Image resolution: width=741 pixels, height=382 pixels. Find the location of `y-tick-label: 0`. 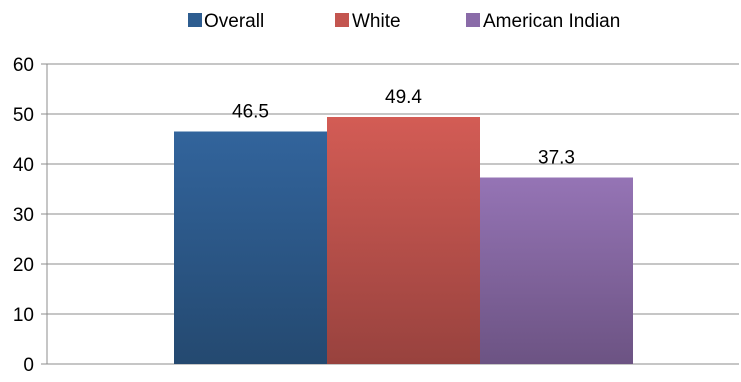

y-tick-label: 0 is located at coordinates (28, 365).